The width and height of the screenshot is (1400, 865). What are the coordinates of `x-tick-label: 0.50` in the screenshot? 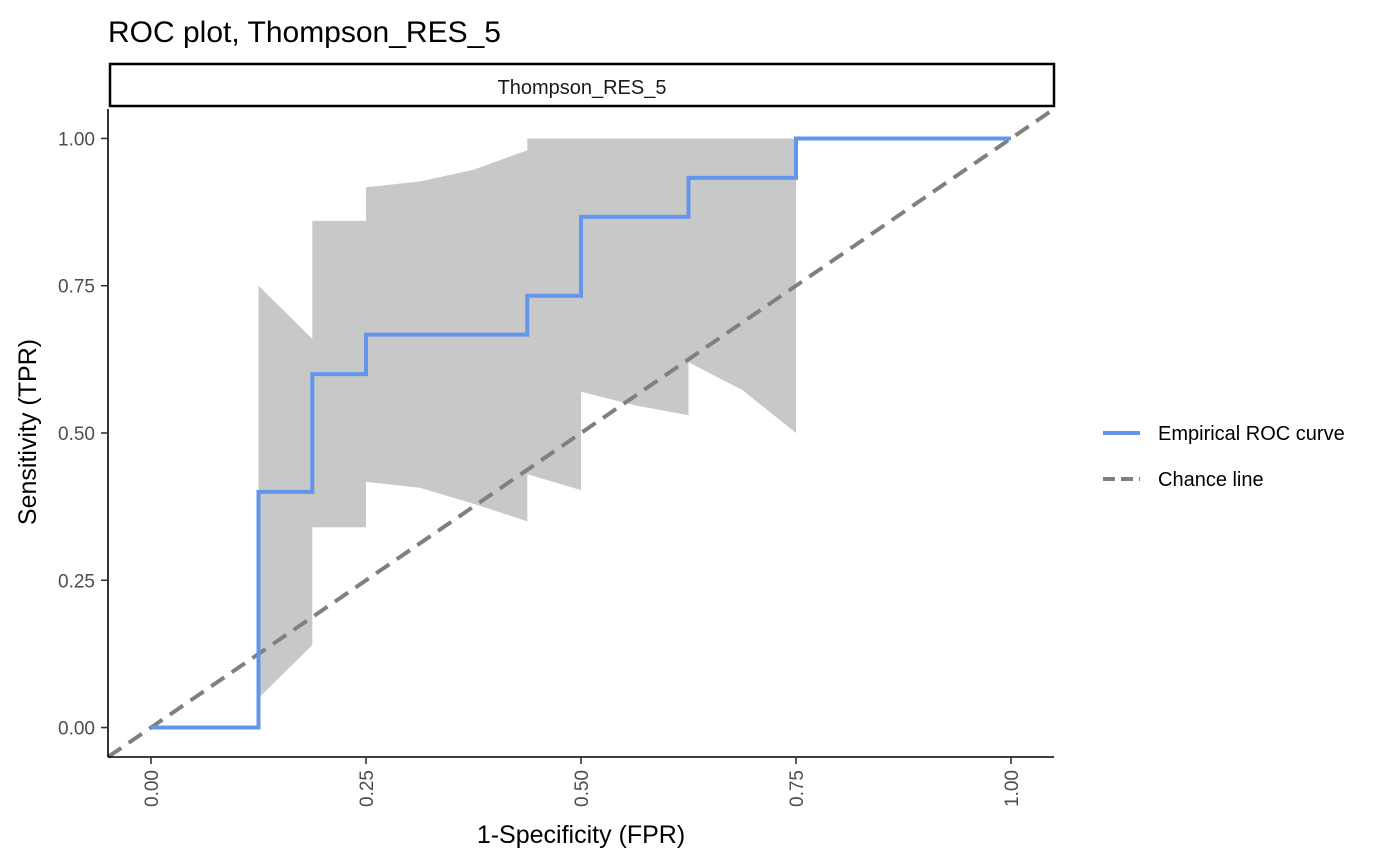 It's located at (582, 788).